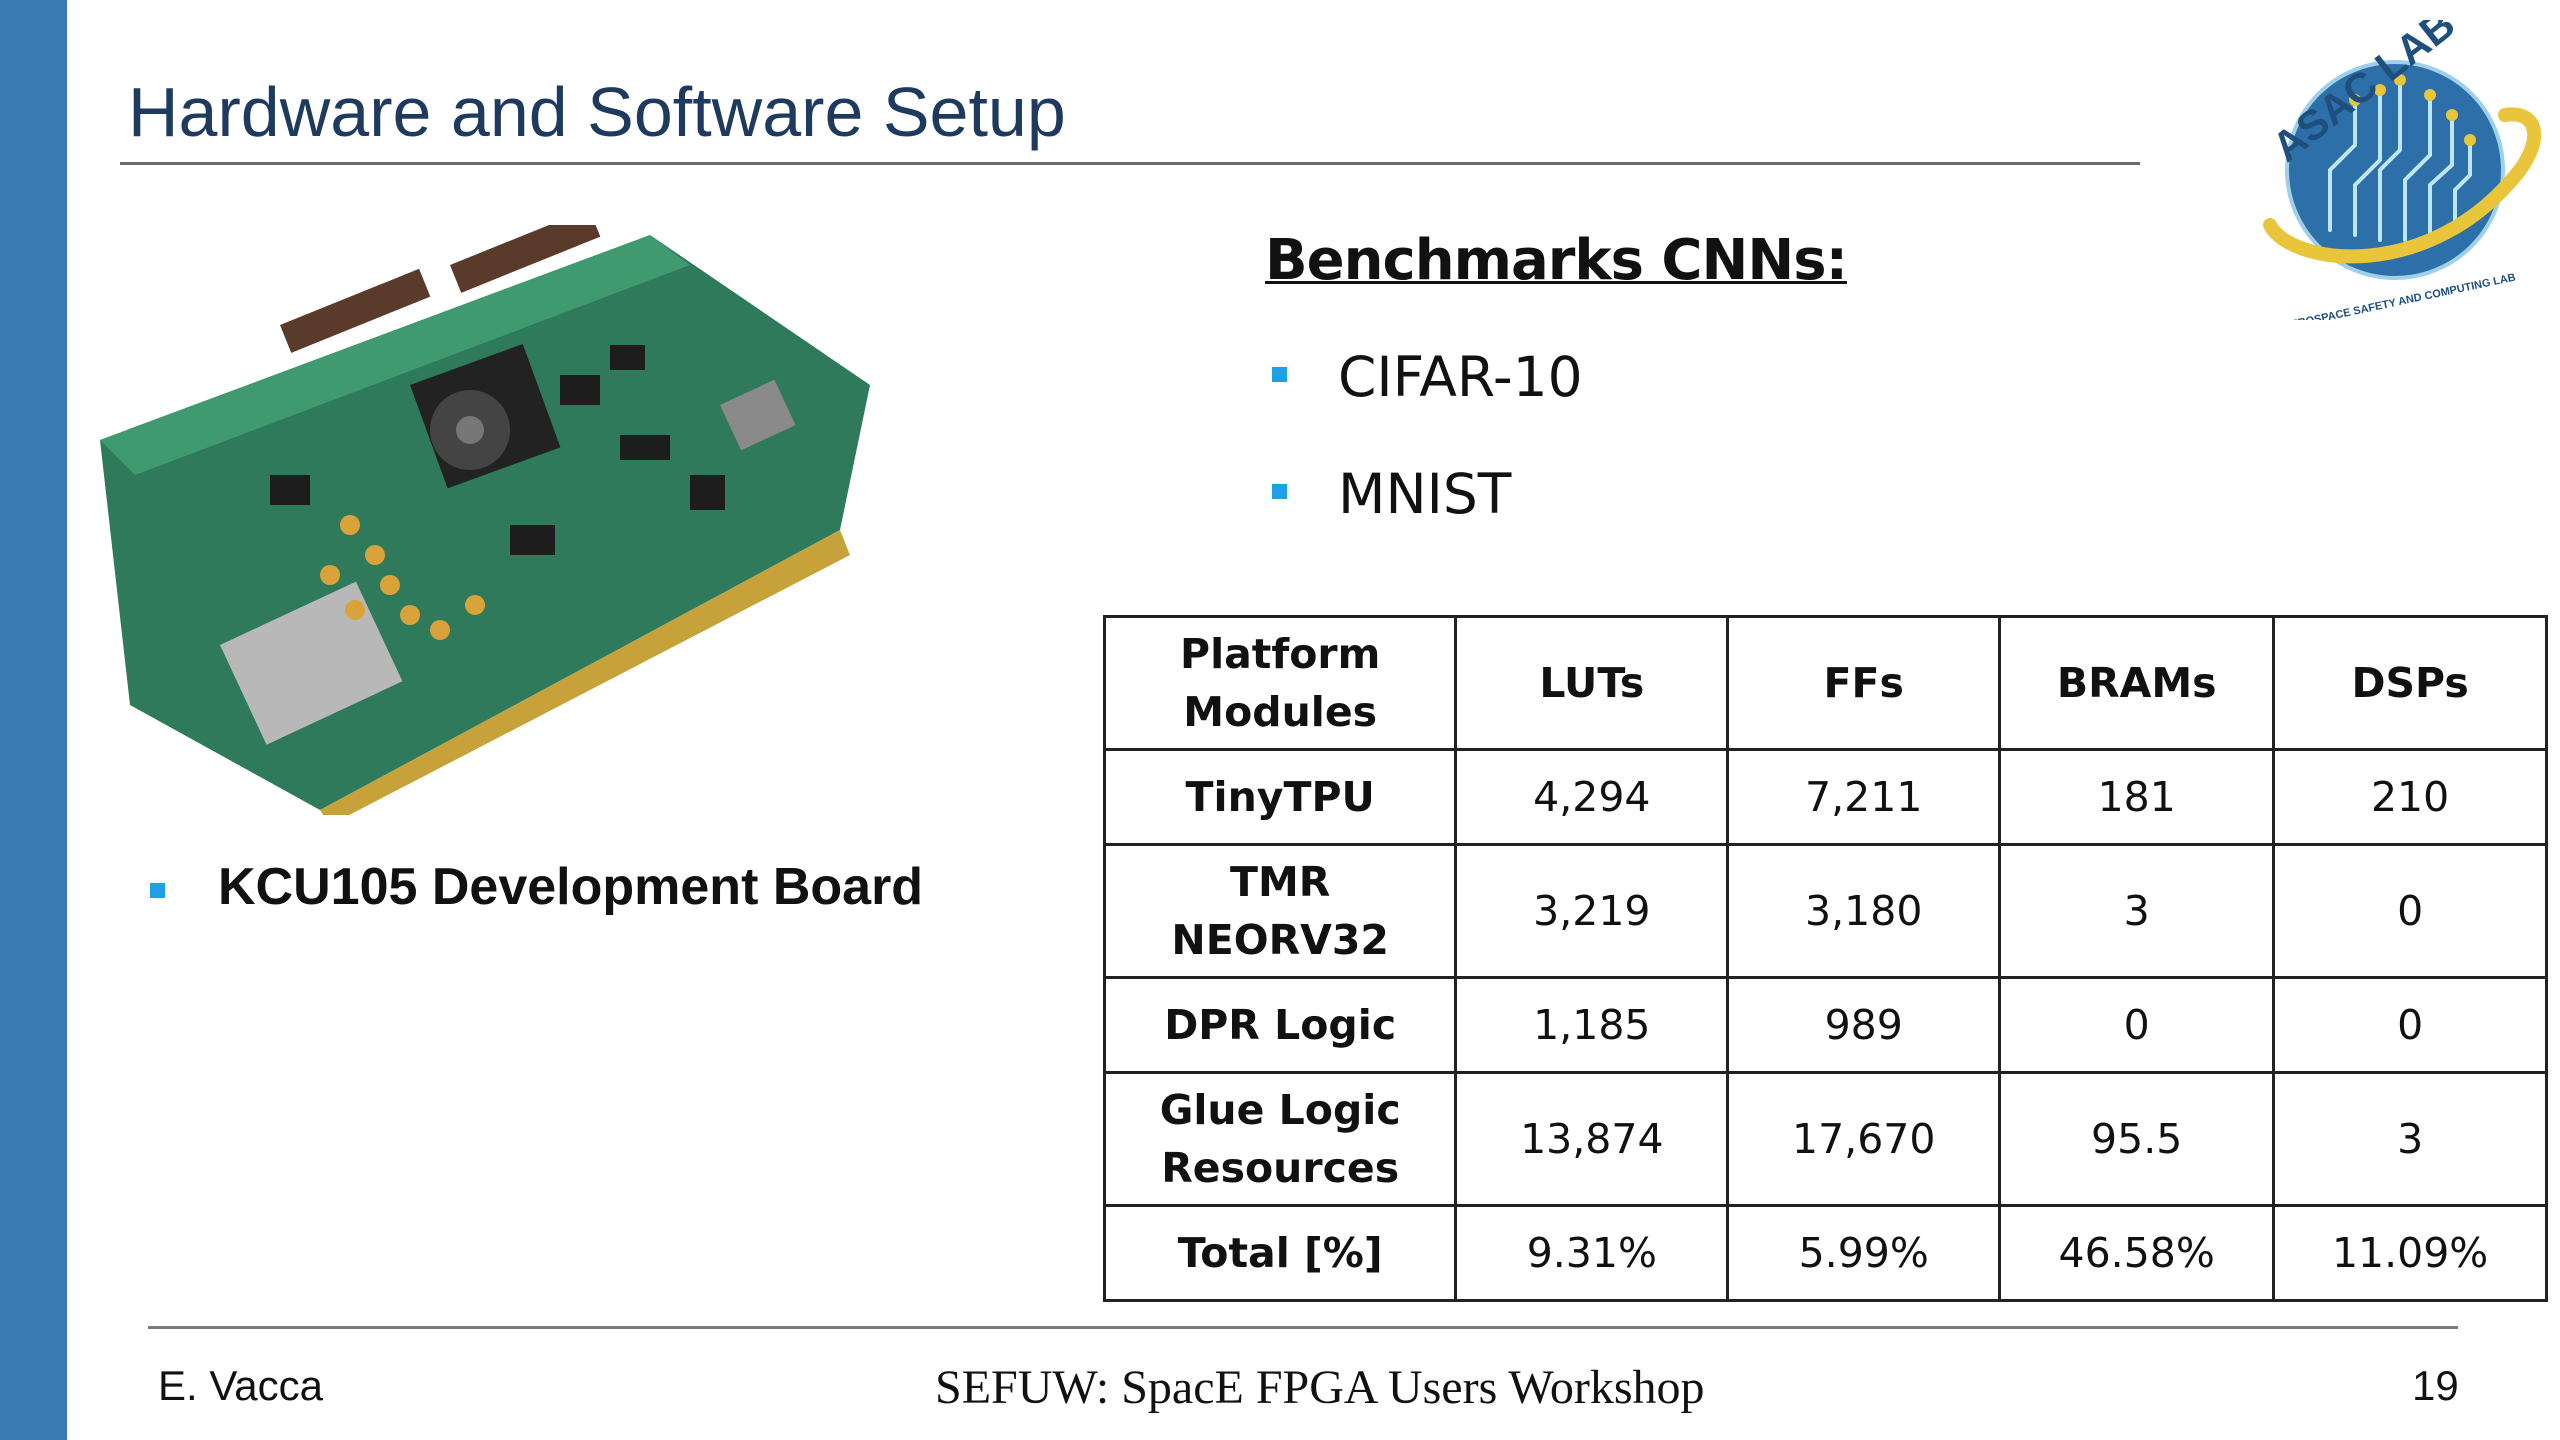 The image size is (2560, 1440). What do you see at coordinates (1280, 911) in the screenshot?
I see `table-row-label: TMR NEORV32` at bounding box center [1280, 911].